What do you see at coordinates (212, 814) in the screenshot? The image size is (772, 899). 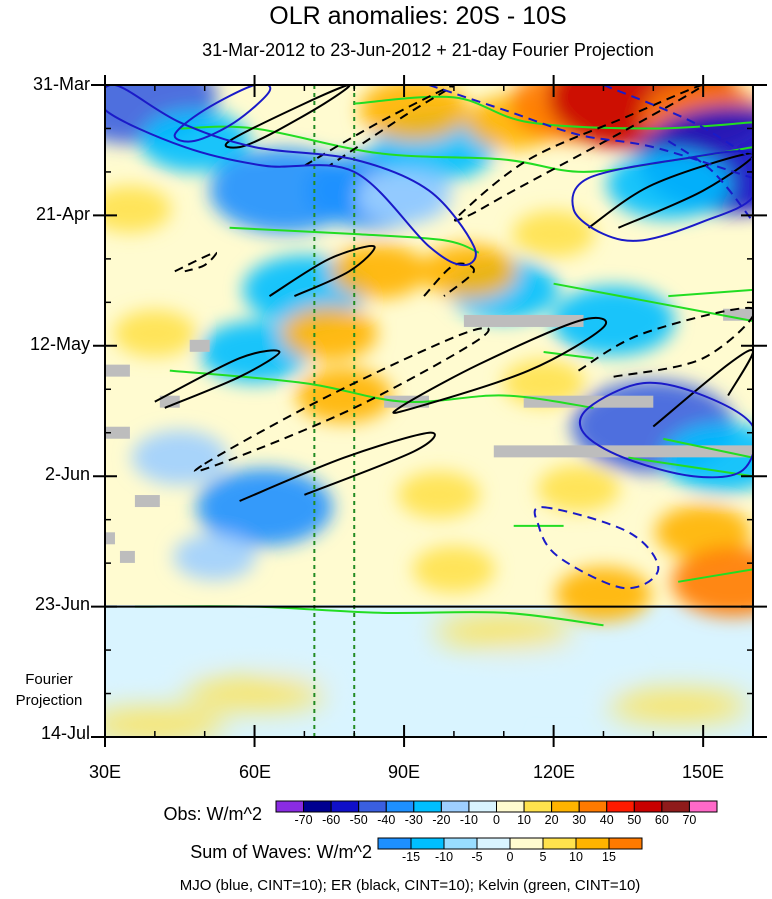 I see `obs-colorbar-title: Obs: W/m^2` at bounding box center [212, 814].